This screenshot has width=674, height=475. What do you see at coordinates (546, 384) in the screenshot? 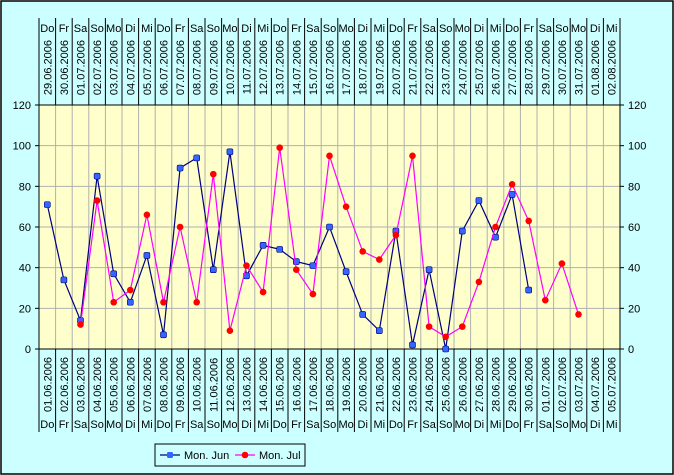
I see `bottom-date-label: 01.07.2006` at bounding box center [546, 384].